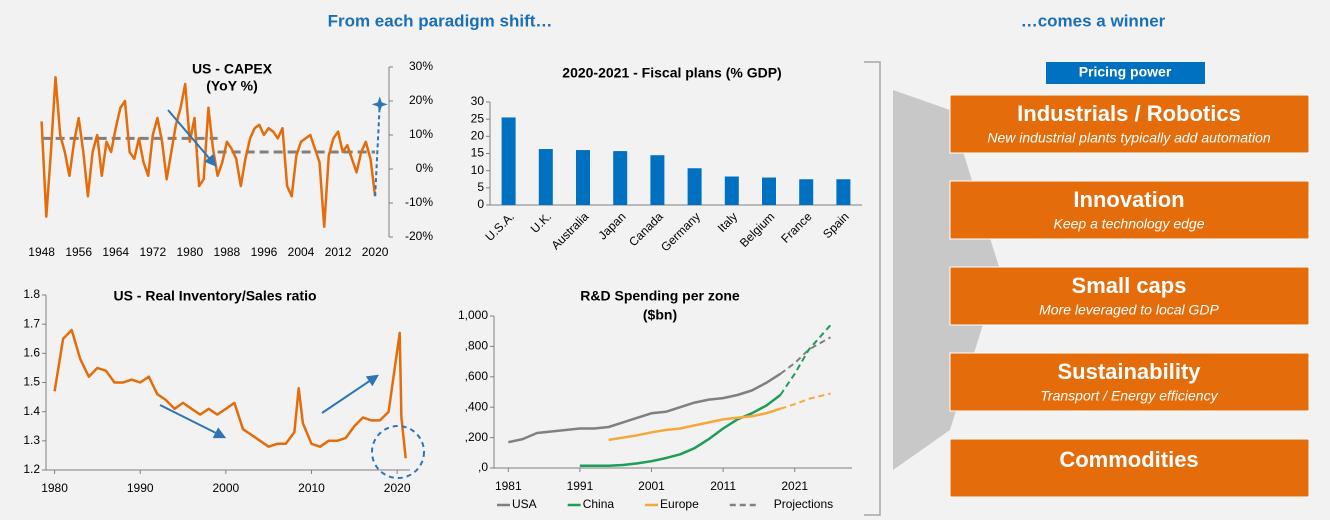 This screenshot has height=520, width=1330. What do you see at coordinates (31, 469) in the screenshot?
I see `y-tick-label: 1.2` at bounding box center [31, 469].